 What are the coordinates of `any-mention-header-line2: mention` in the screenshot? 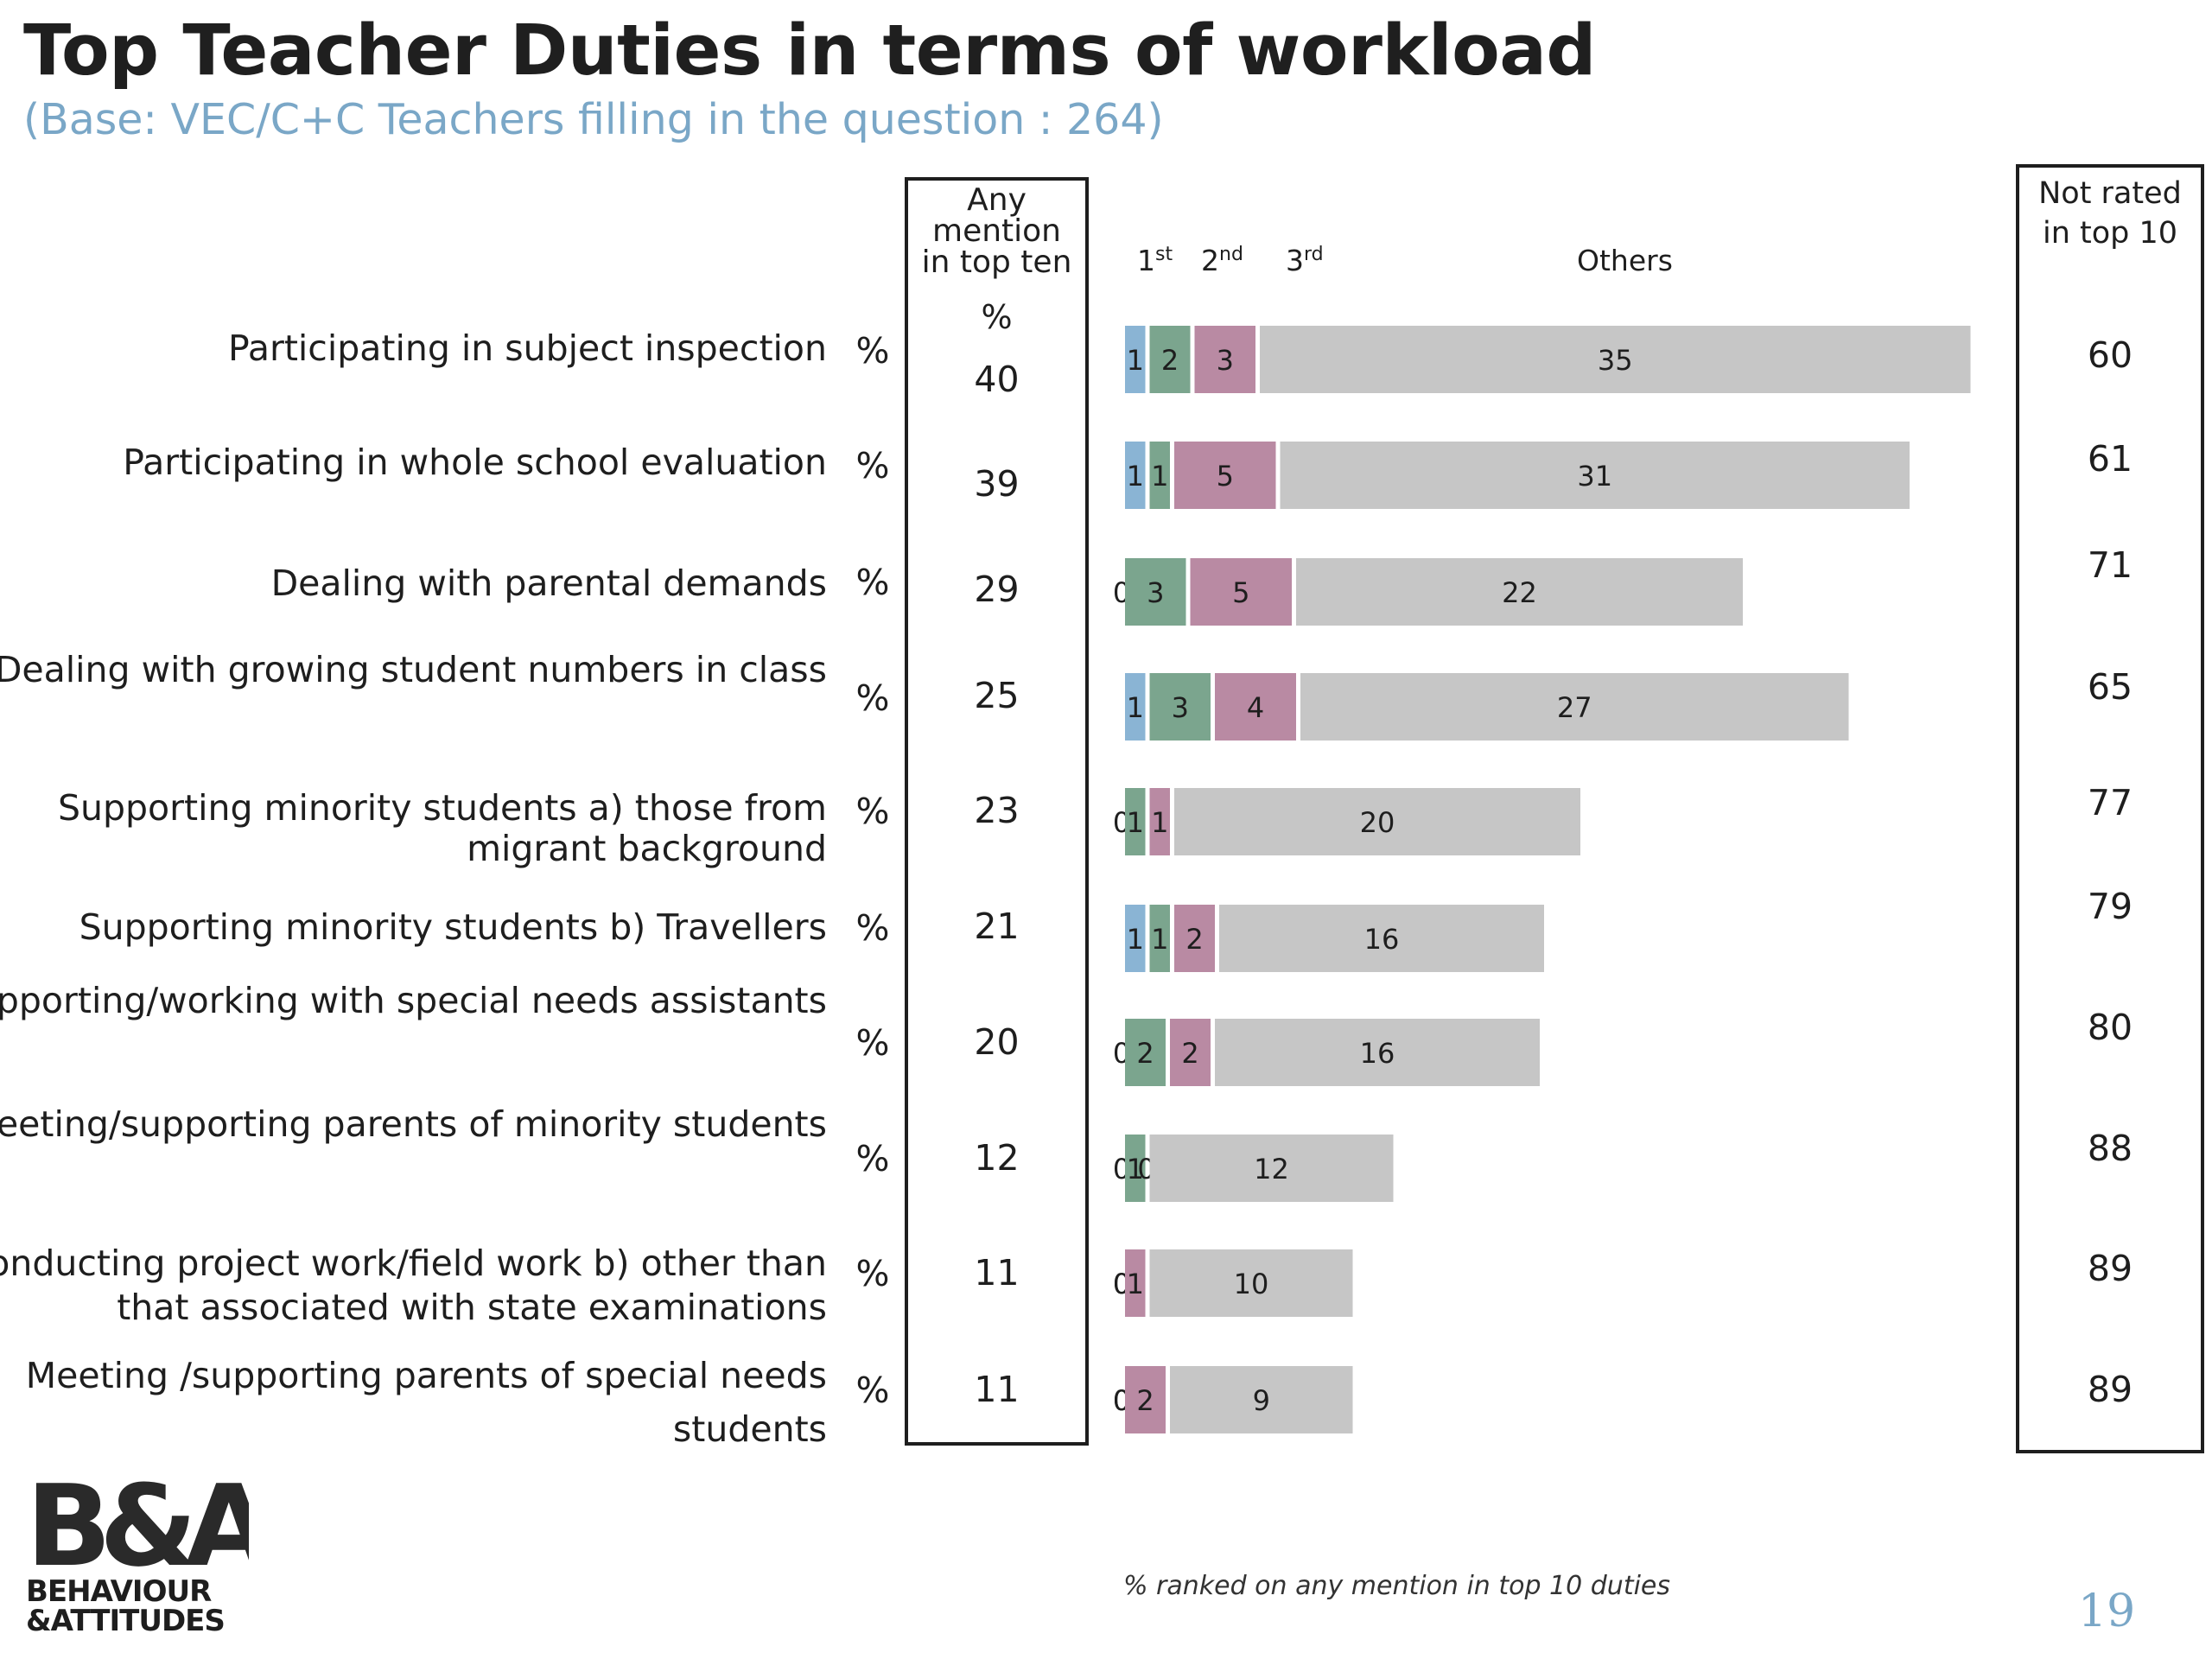 It's located at (996, 231).